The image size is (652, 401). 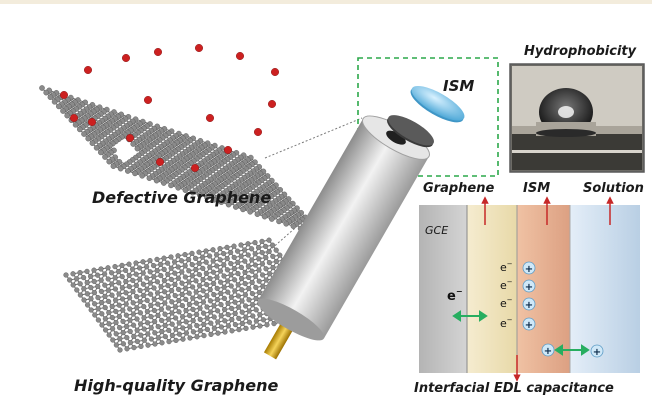 I want to click on ism-layer-label: ISM, so click(x=537, y=188).